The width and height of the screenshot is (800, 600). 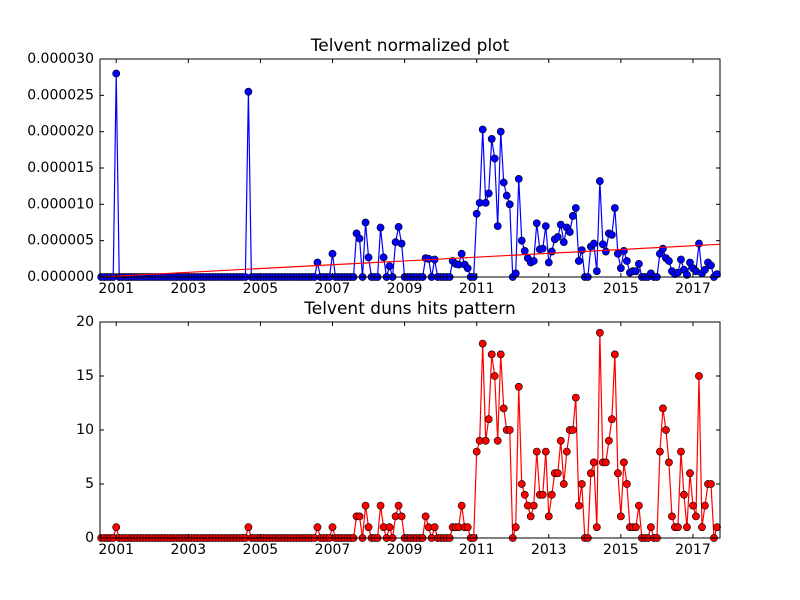 I want to click on x-tick-label: 2015, so click(x=621, y=550).